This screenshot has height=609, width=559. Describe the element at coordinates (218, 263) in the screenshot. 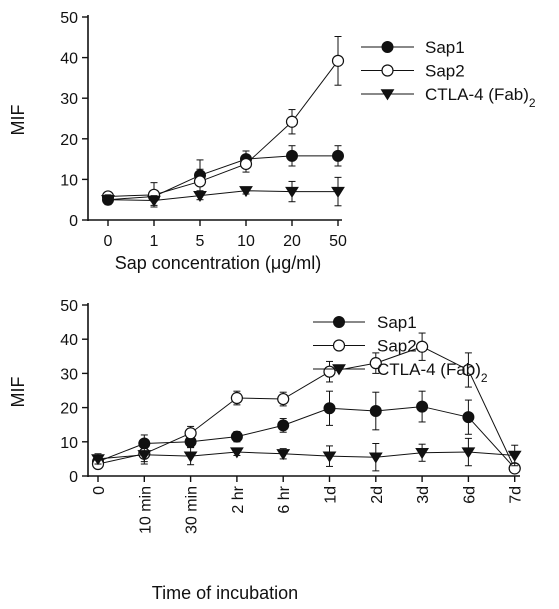

I see `x-axis-title: Sap concentration (μg/ml)` at that location.